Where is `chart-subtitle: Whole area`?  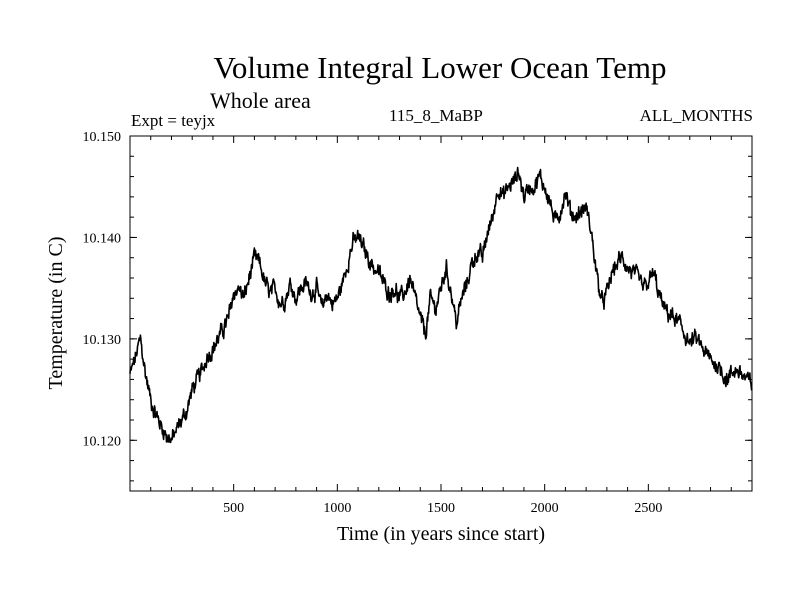
chart-subtitle: Whole area is located at coordinates (260, 100).